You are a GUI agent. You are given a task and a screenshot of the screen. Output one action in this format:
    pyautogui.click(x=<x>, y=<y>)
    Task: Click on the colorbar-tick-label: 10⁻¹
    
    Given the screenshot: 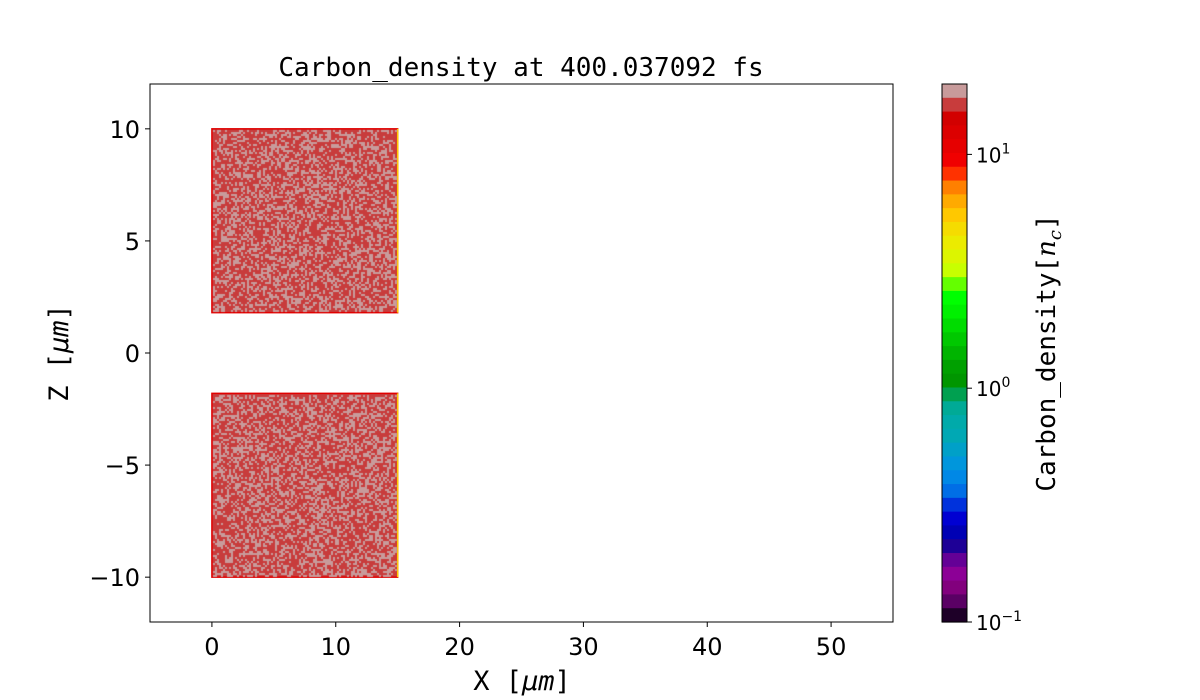 What is the action you would take?
    pyautogui.click(x=999, y=622)
    